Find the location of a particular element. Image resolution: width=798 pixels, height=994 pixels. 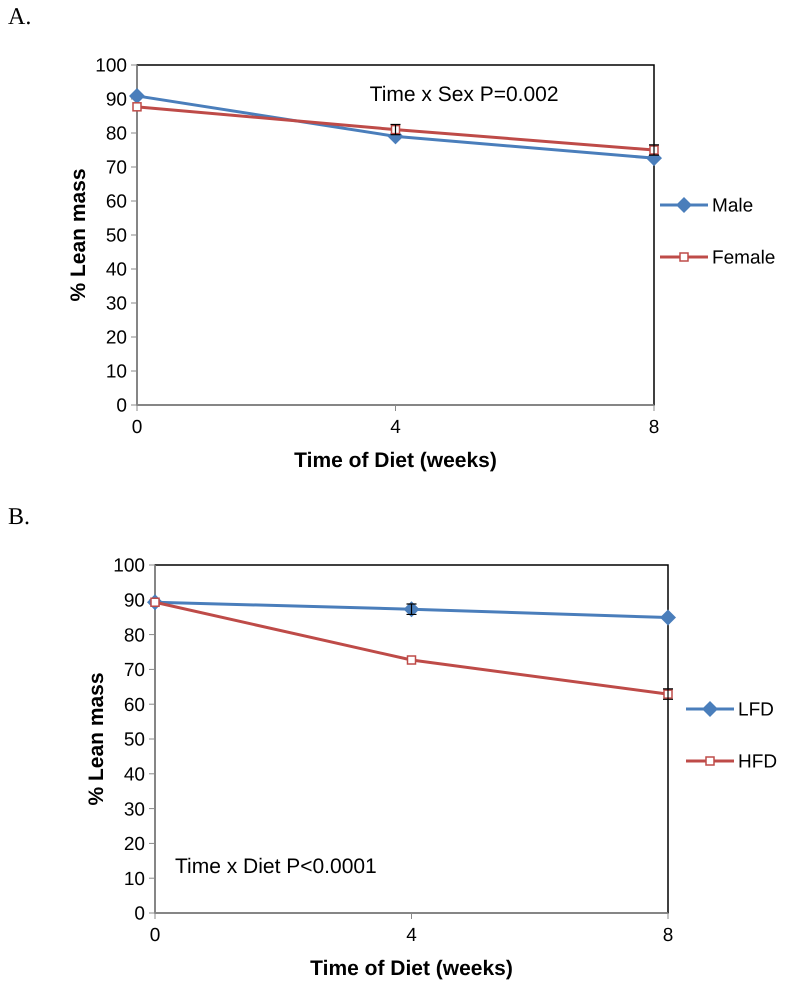

legend-label: LFD is located at coordinates (756, 710).